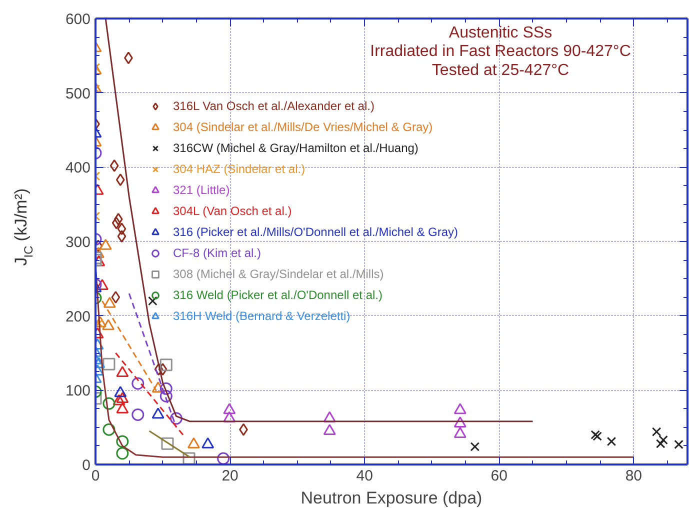 The height and width of the screenshot is (524, 689). What do you see at coordinates (78, 391) in the screenshot?
I see `y-tick-label: 100` at bounding box center [78, 391].